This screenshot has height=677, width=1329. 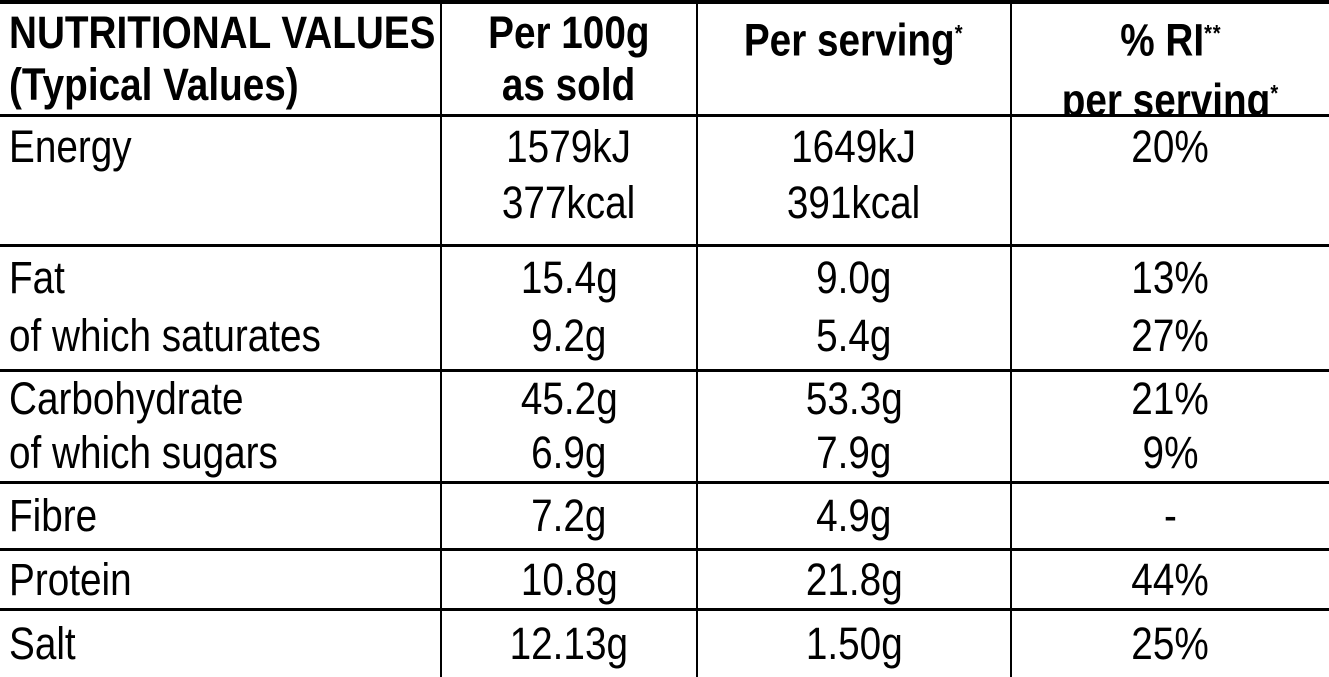 I want to click on protein-ri-cell: 44%, so click(x=1169, y=579).